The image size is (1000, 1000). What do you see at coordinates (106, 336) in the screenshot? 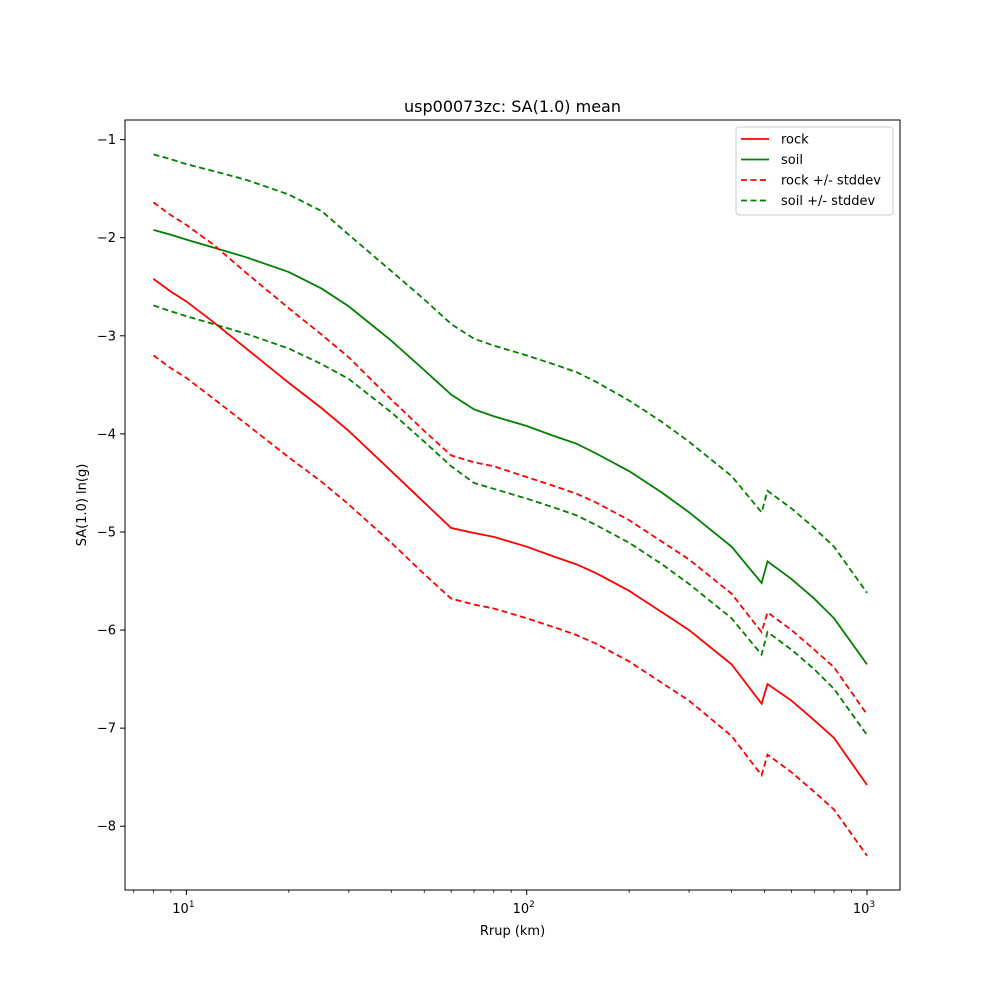
I see `y-tick-label: −3` at bounding box center [106, 336].